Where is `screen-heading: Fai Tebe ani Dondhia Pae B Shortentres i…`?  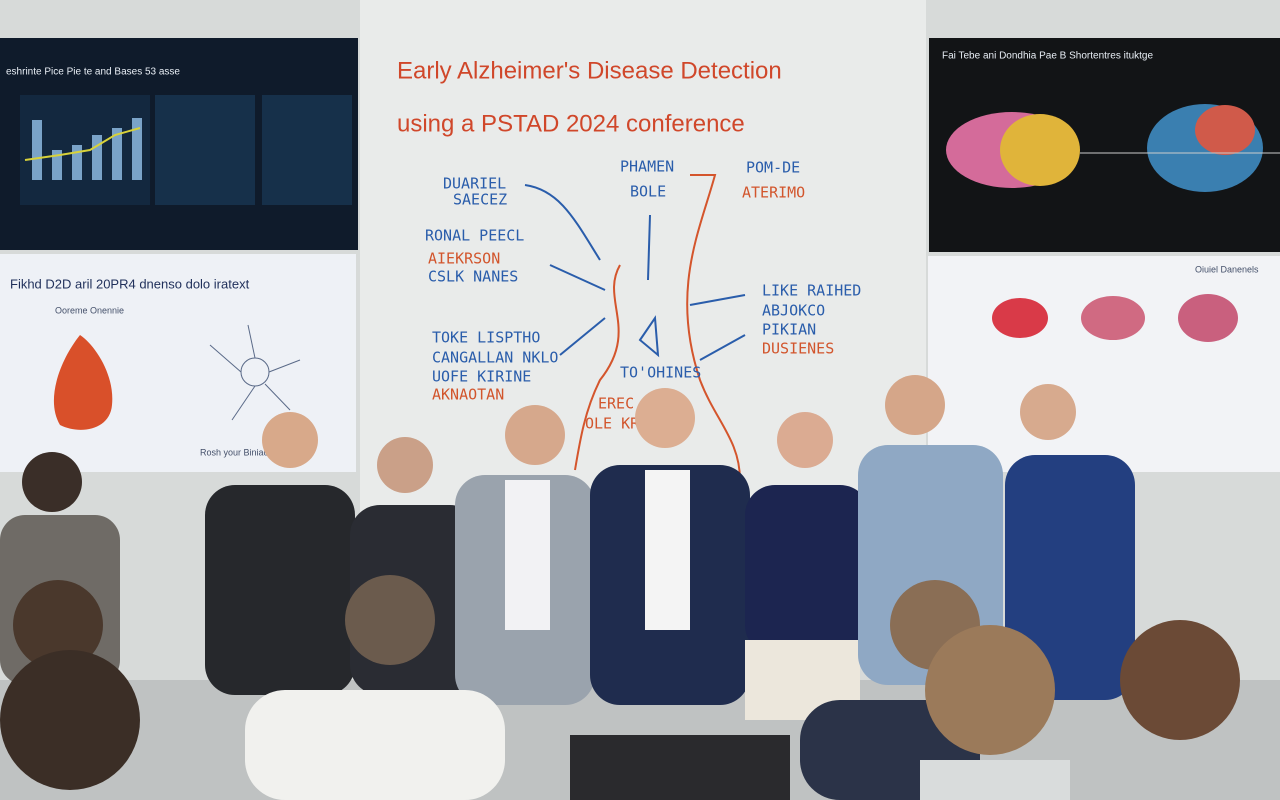 screen-heading: Fai Tebe ani Dondhia Pae B Shortentres i… is located at coordinates (1047, 56).